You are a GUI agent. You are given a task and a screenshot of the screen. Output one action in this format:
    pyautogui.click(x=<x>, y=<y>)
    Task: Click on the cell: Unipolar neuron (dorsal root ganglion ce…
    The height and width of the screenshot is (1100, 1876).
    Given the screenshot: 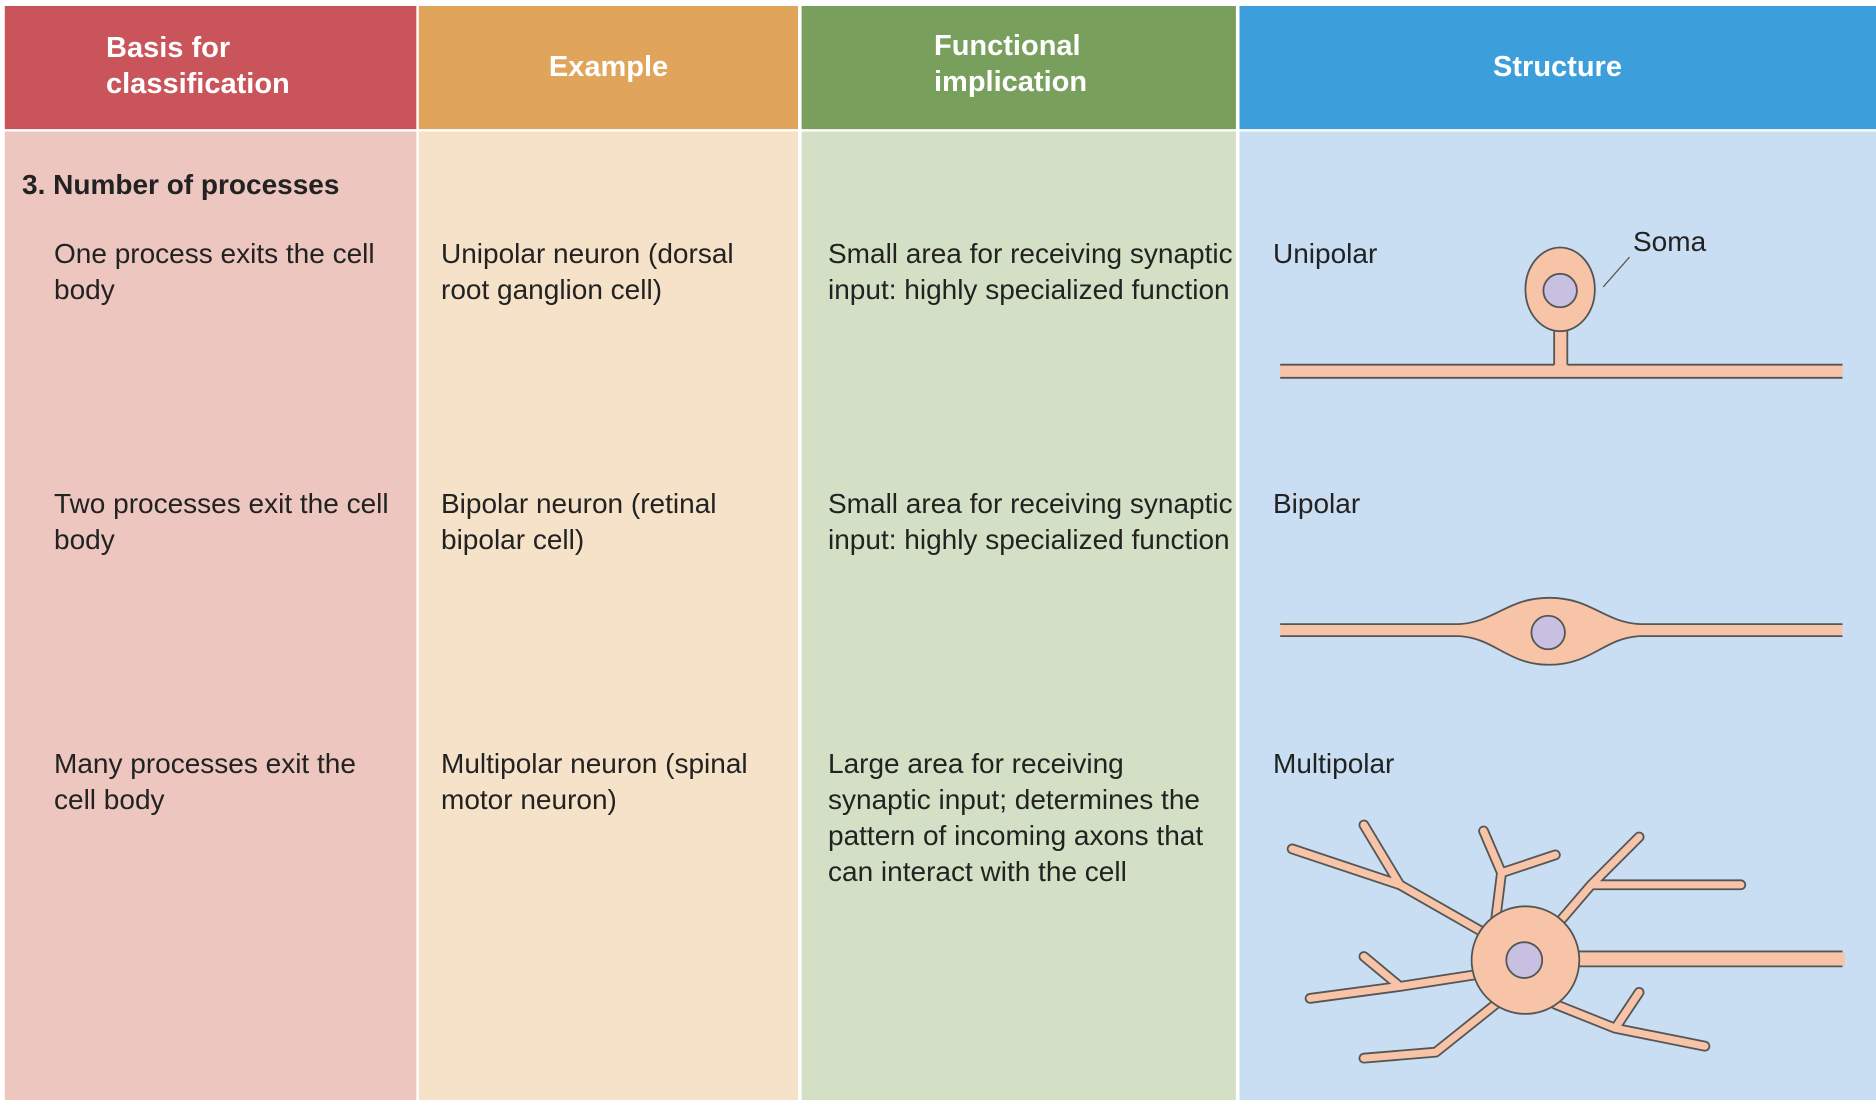 What is the action you would take?
    pyautogui.click(x=587, y=271)
    